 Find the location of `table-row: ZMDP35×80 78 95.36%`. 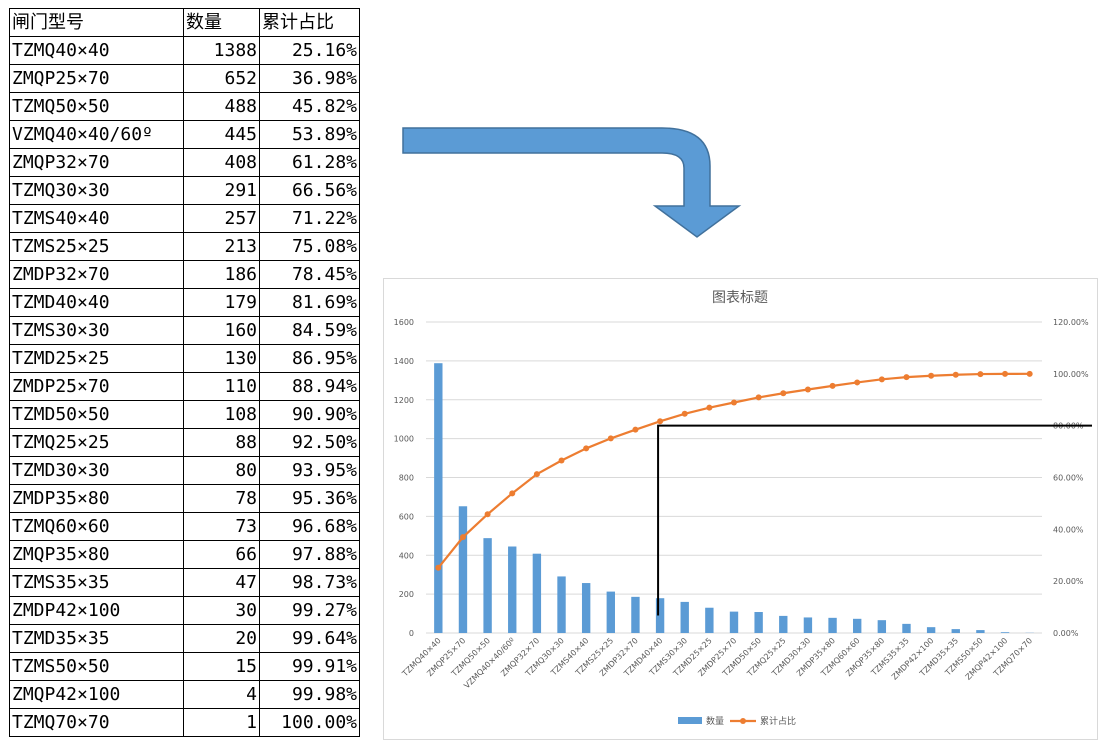

table-row: ZMDP35×80 78 95.36% is located at coordinates (184, 498).